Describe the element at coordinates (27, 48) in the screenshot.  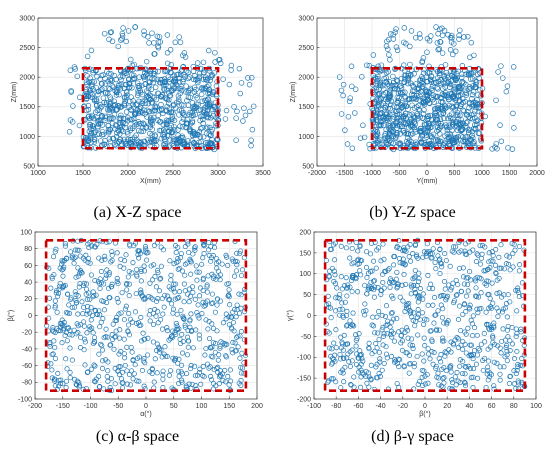
I see `y-tick-label: 2500` at that location.